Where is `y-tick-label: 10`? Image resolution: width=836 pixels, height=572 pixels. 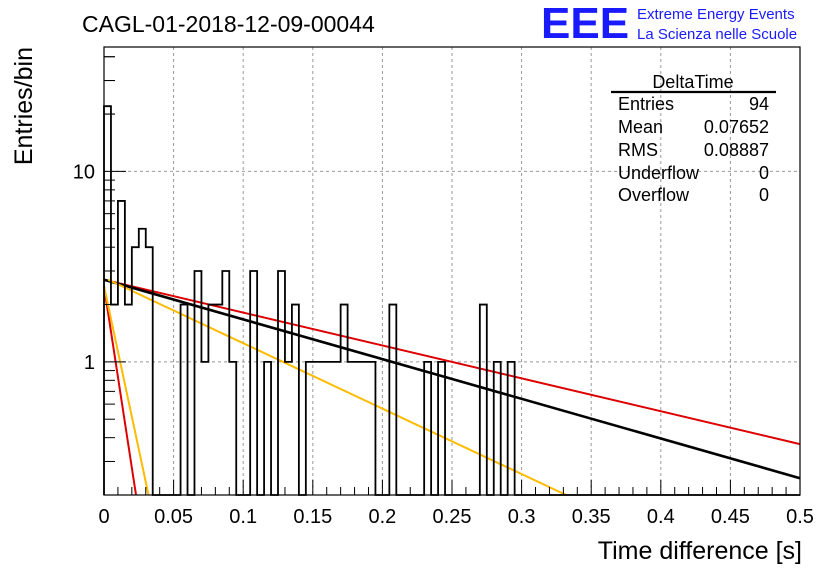
y-tick-label: 10 is located at coordinates (84, 172).